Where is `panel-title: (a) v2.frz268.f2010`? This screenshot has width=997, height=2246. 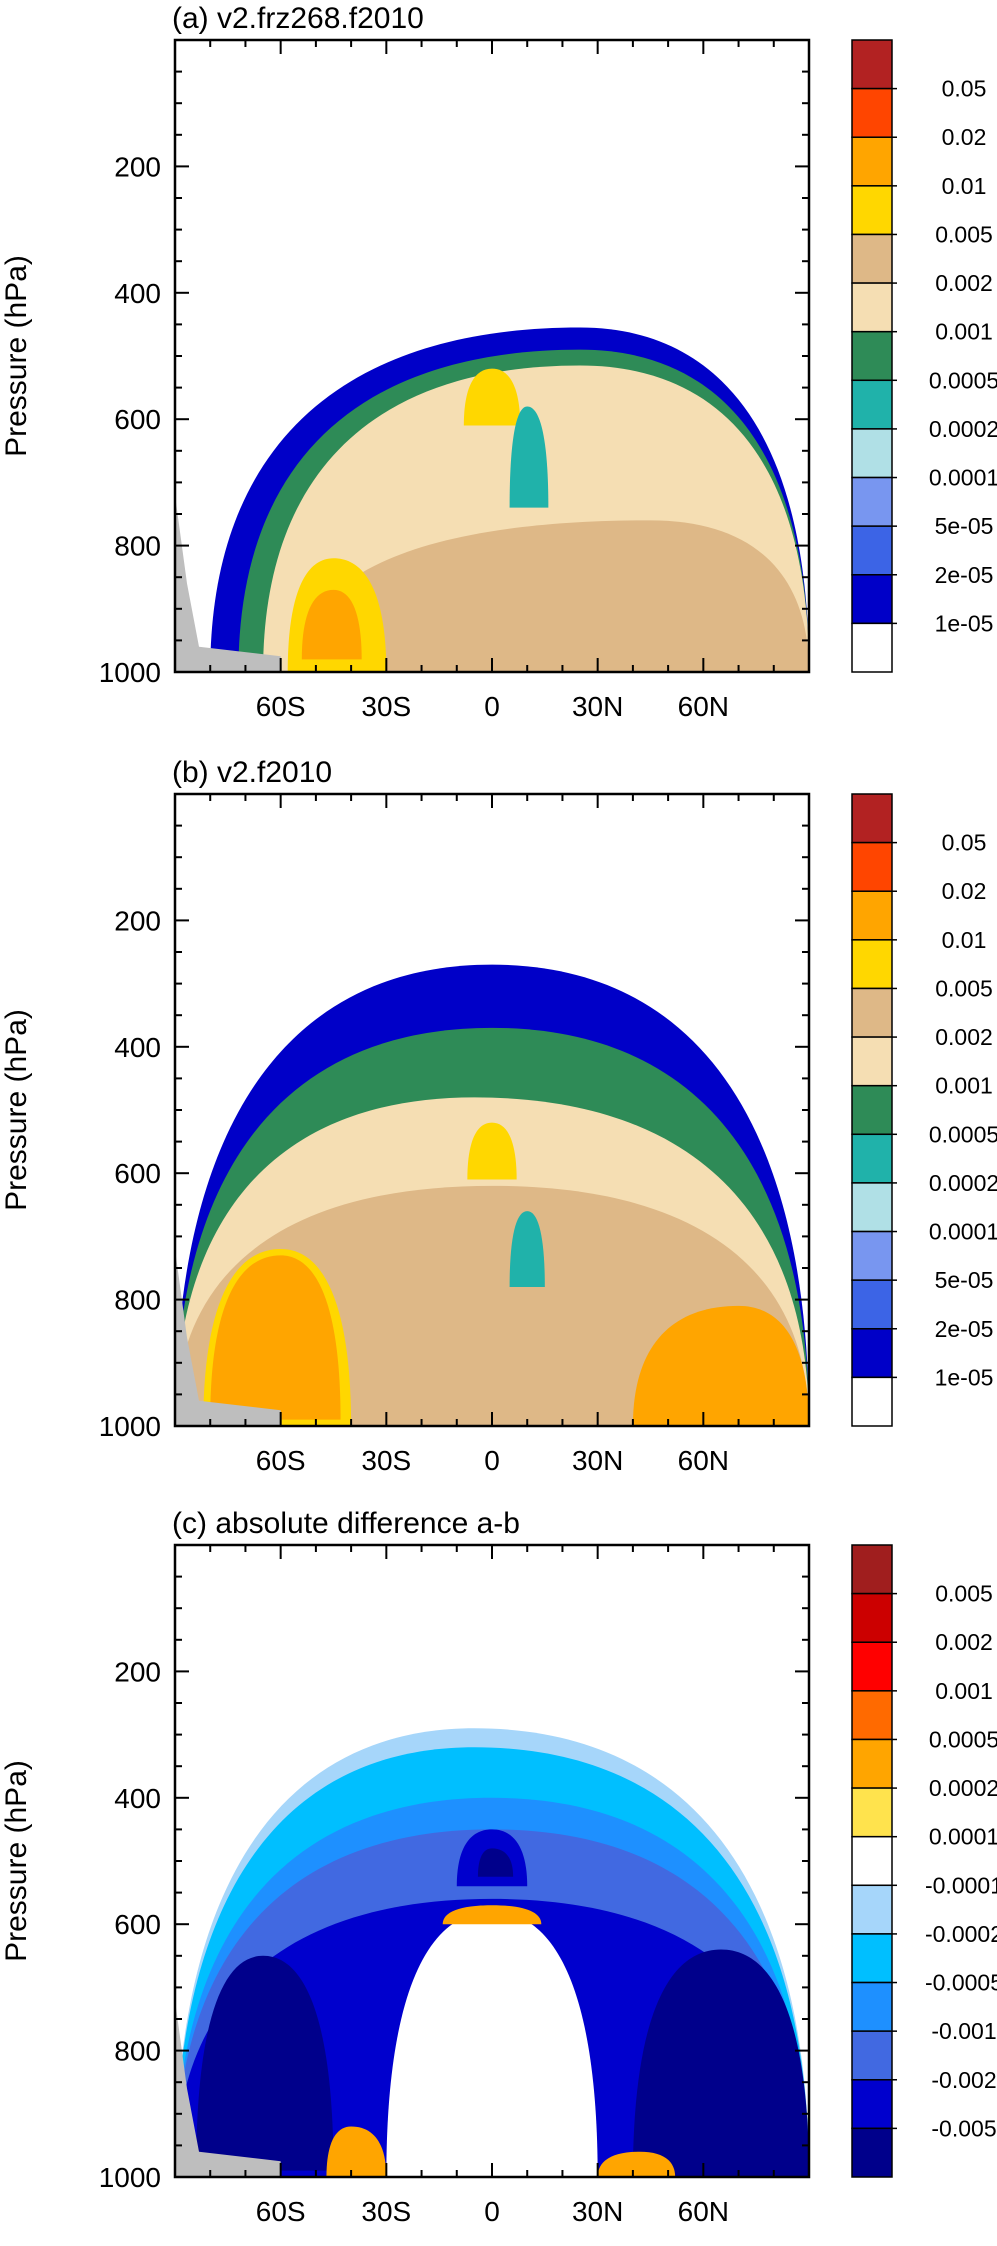
panel-title: (a) v2.frz268.f2010 is located at coordinates (298, 18).